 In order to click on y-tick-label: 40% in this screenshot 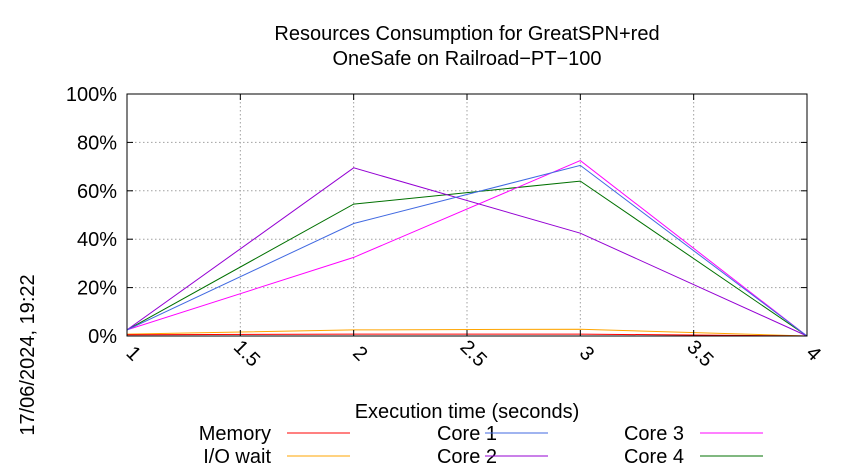, I will do `click(97, 240)`.